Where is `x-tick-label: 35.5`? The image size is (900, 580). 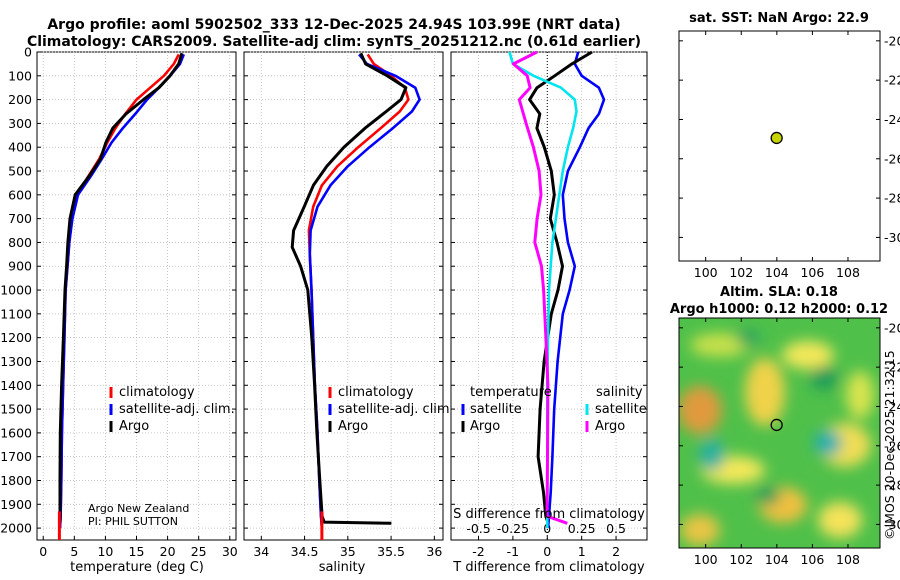
x-tick-label: 35.5 is located at coordinates (391, 551).